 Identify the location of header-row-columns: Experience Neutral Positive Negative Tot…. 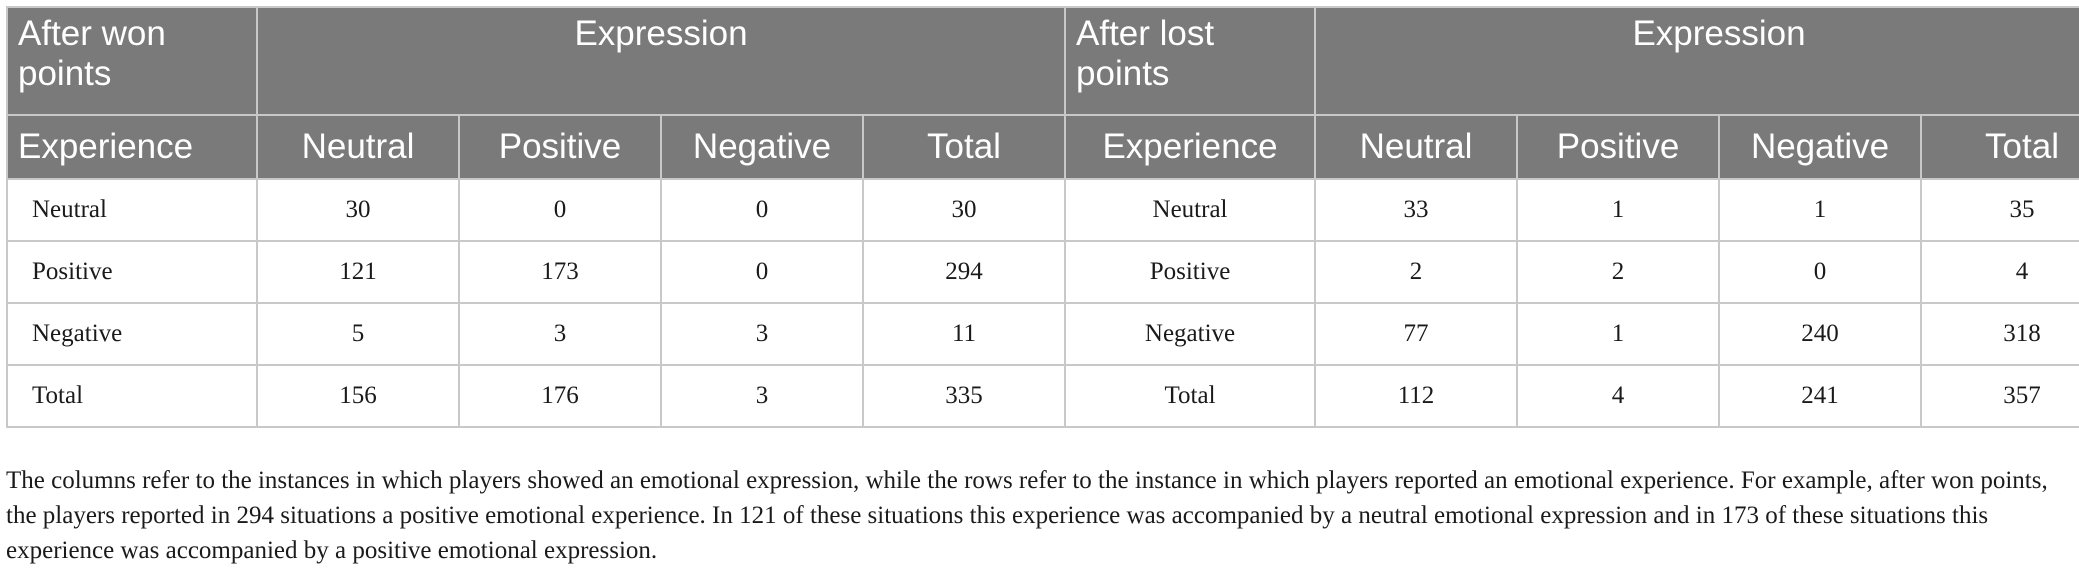
(1042, 147).